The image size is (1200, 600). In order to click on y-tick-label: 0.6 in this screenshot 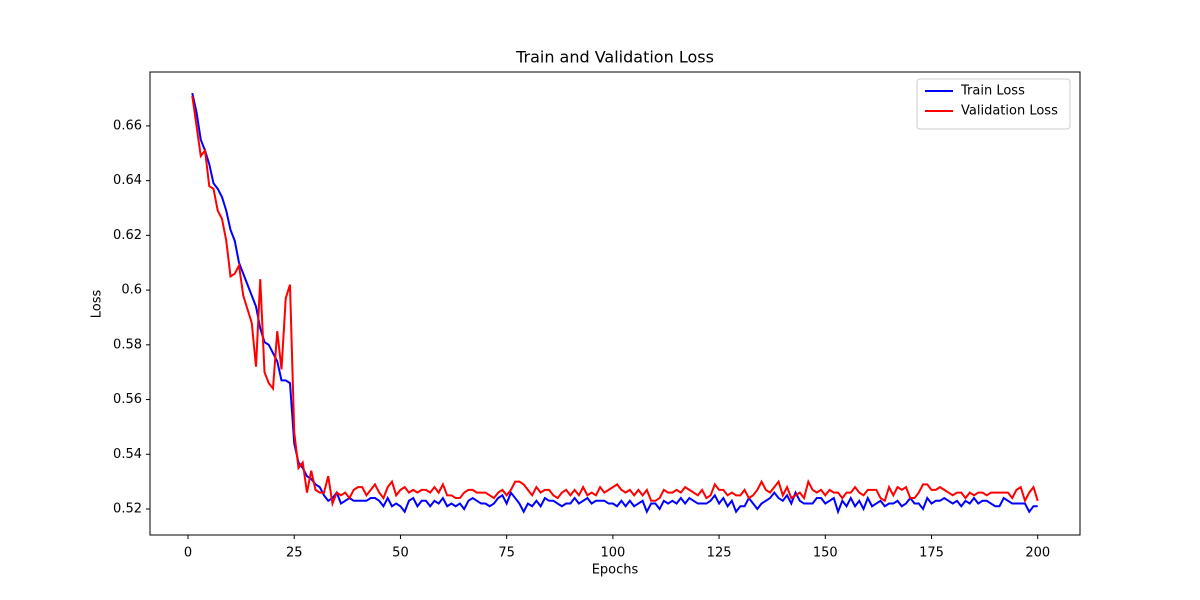, I will do `click(131, 290)`.